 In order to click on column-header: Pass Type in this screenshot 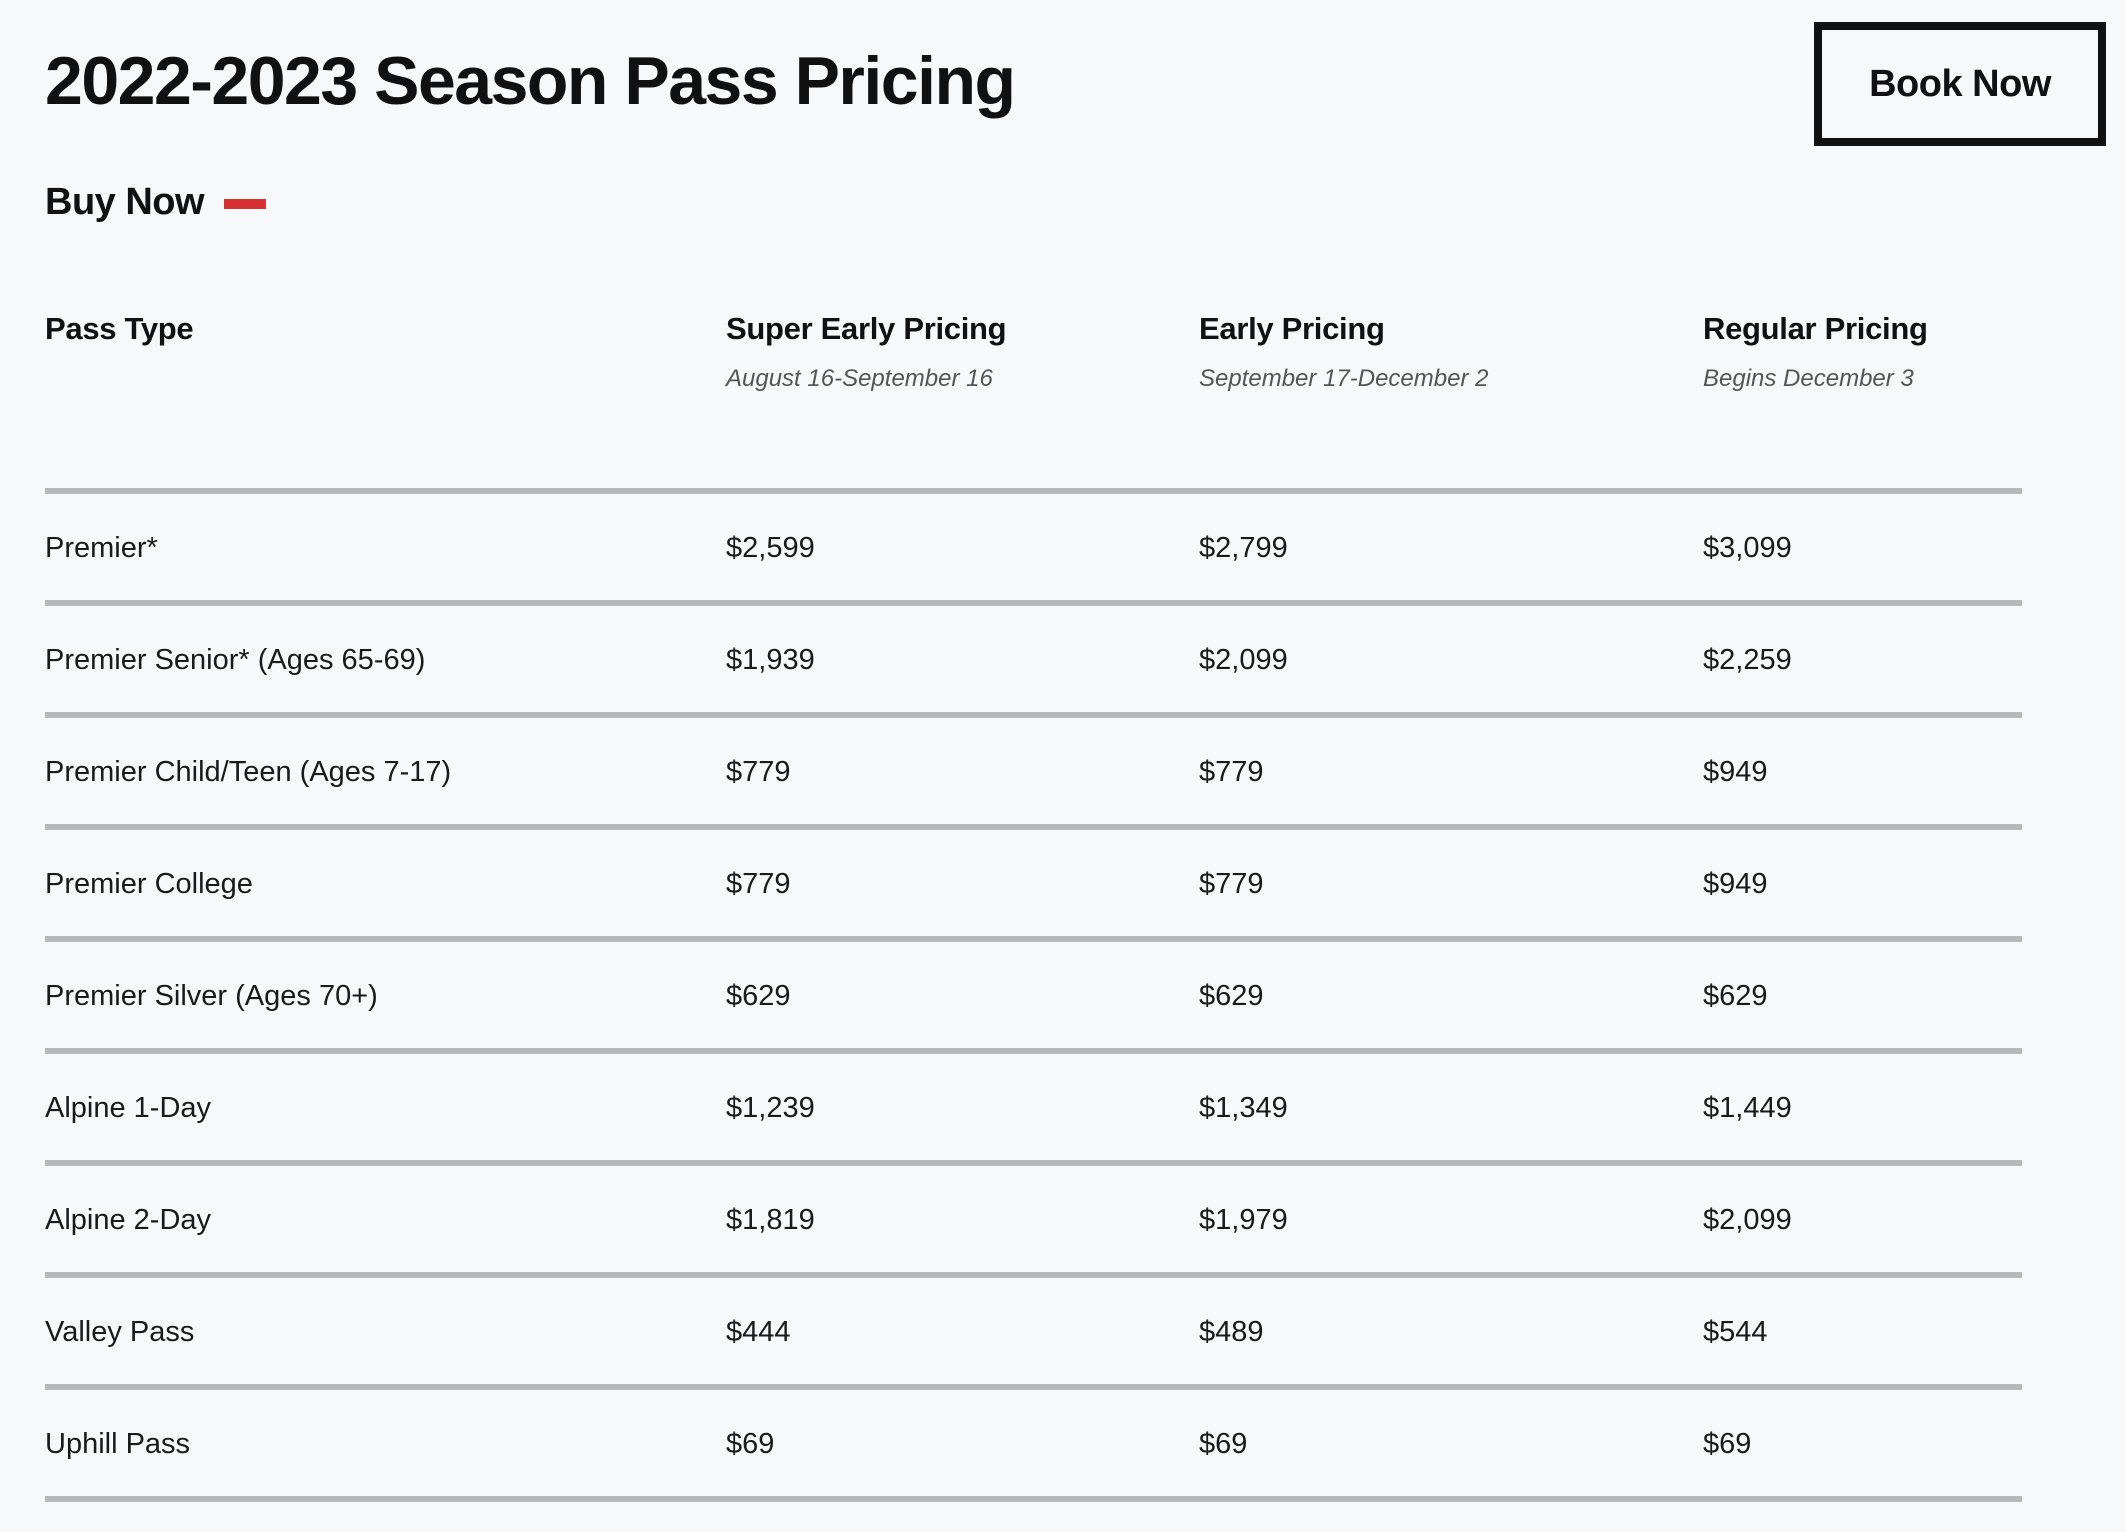, I will do `click(119, 328)`.